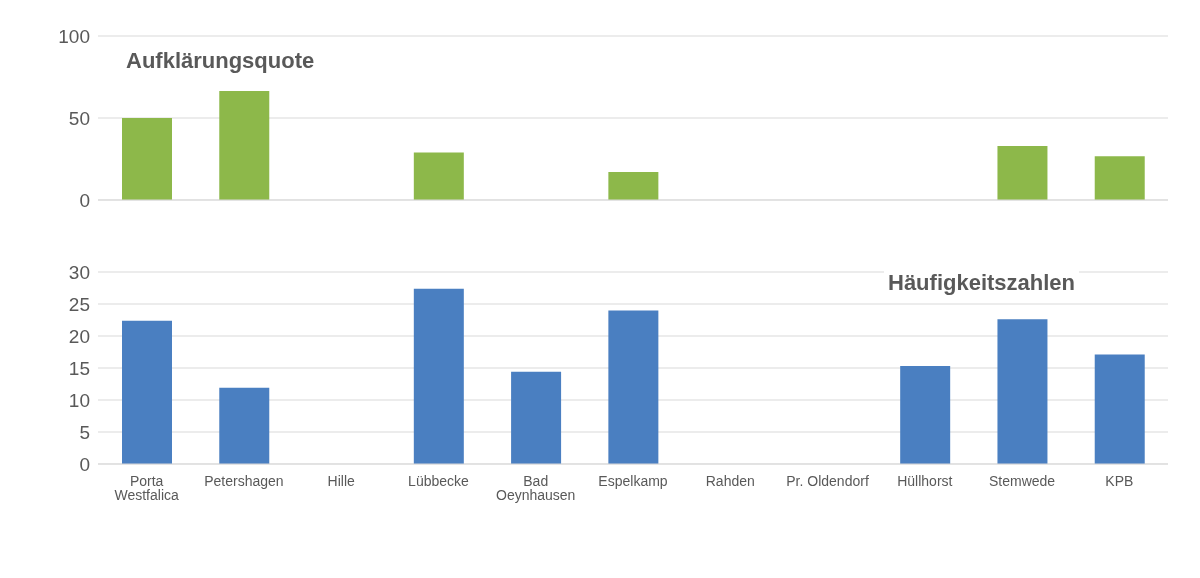 The image size is (1200, 578). I want to click on y-tick-label: 20, so click(79, 336).